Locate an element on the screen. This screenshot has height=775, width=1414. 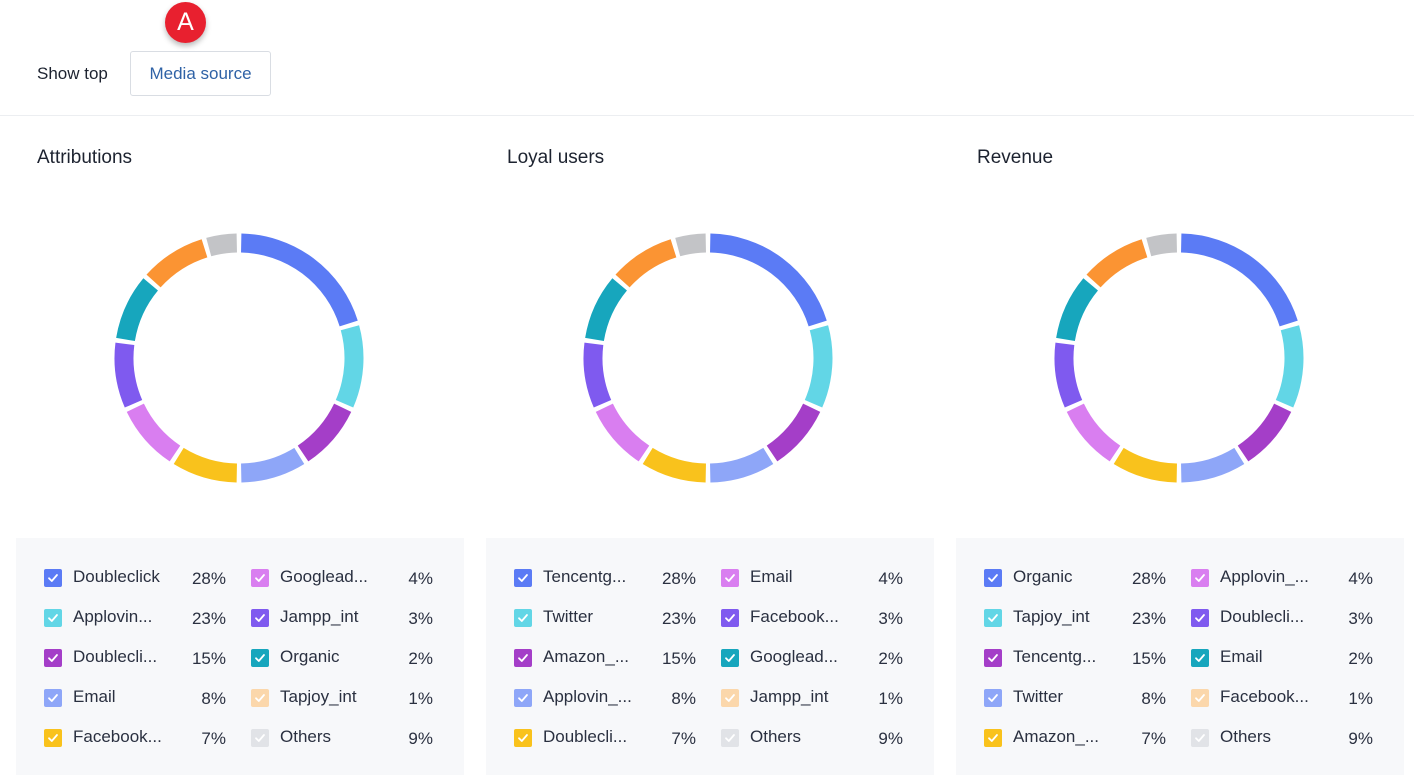
legend-item: Applovin_... 8% is located at coordinates (605, 698).